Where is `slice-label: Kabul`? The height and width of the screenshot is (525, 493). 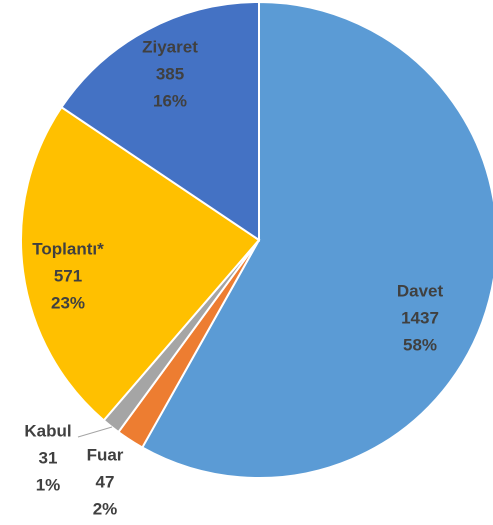
slice-label: Kabul is located at coordinates (47, 430).